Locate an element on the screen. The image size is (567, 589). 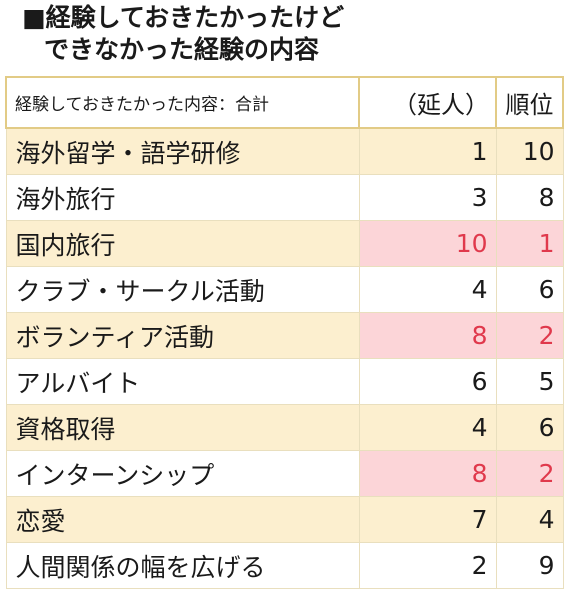
row-label: クラブ・サークル活動 is located at coordinates (182, 289).